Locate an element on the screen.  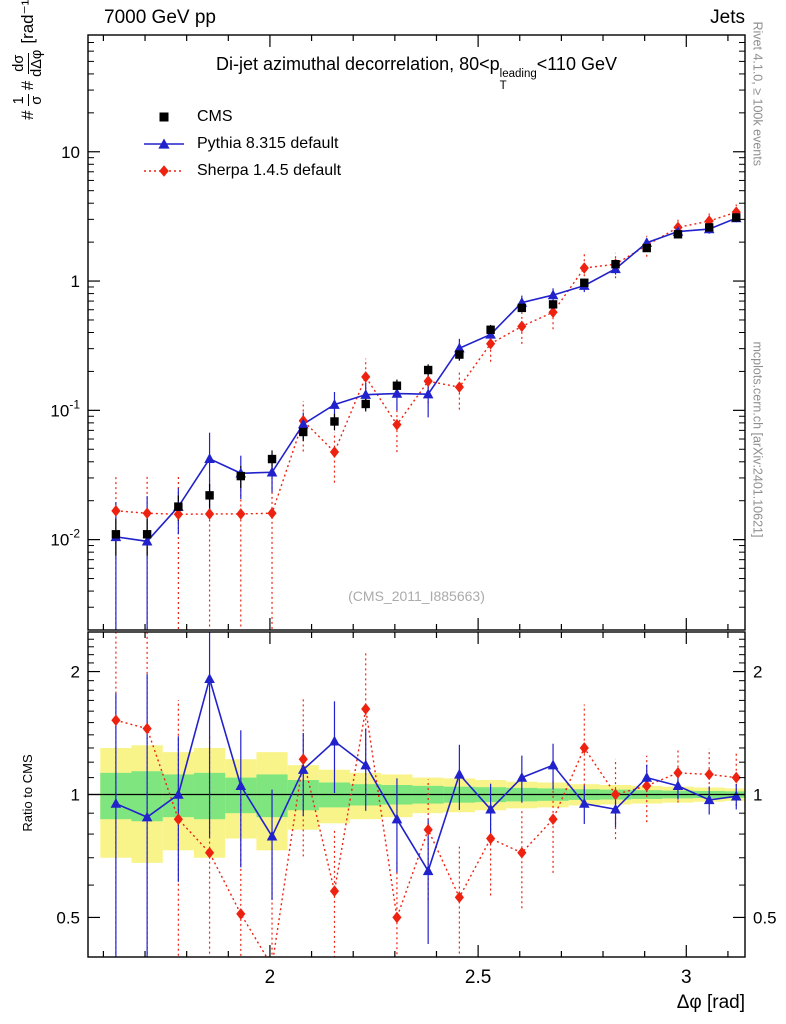
svg-text: 10 is located at coordinates (70, 152).